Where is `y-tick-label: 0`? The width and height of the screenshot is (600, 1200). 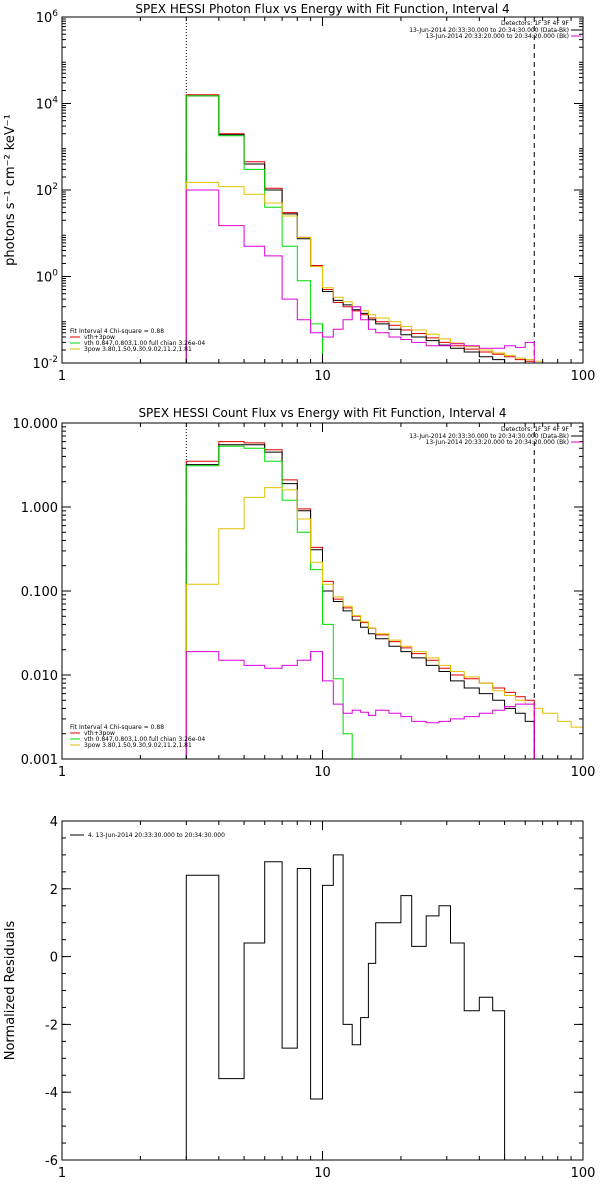
y-tick-label: 0 is located at coordinates (54, 958).